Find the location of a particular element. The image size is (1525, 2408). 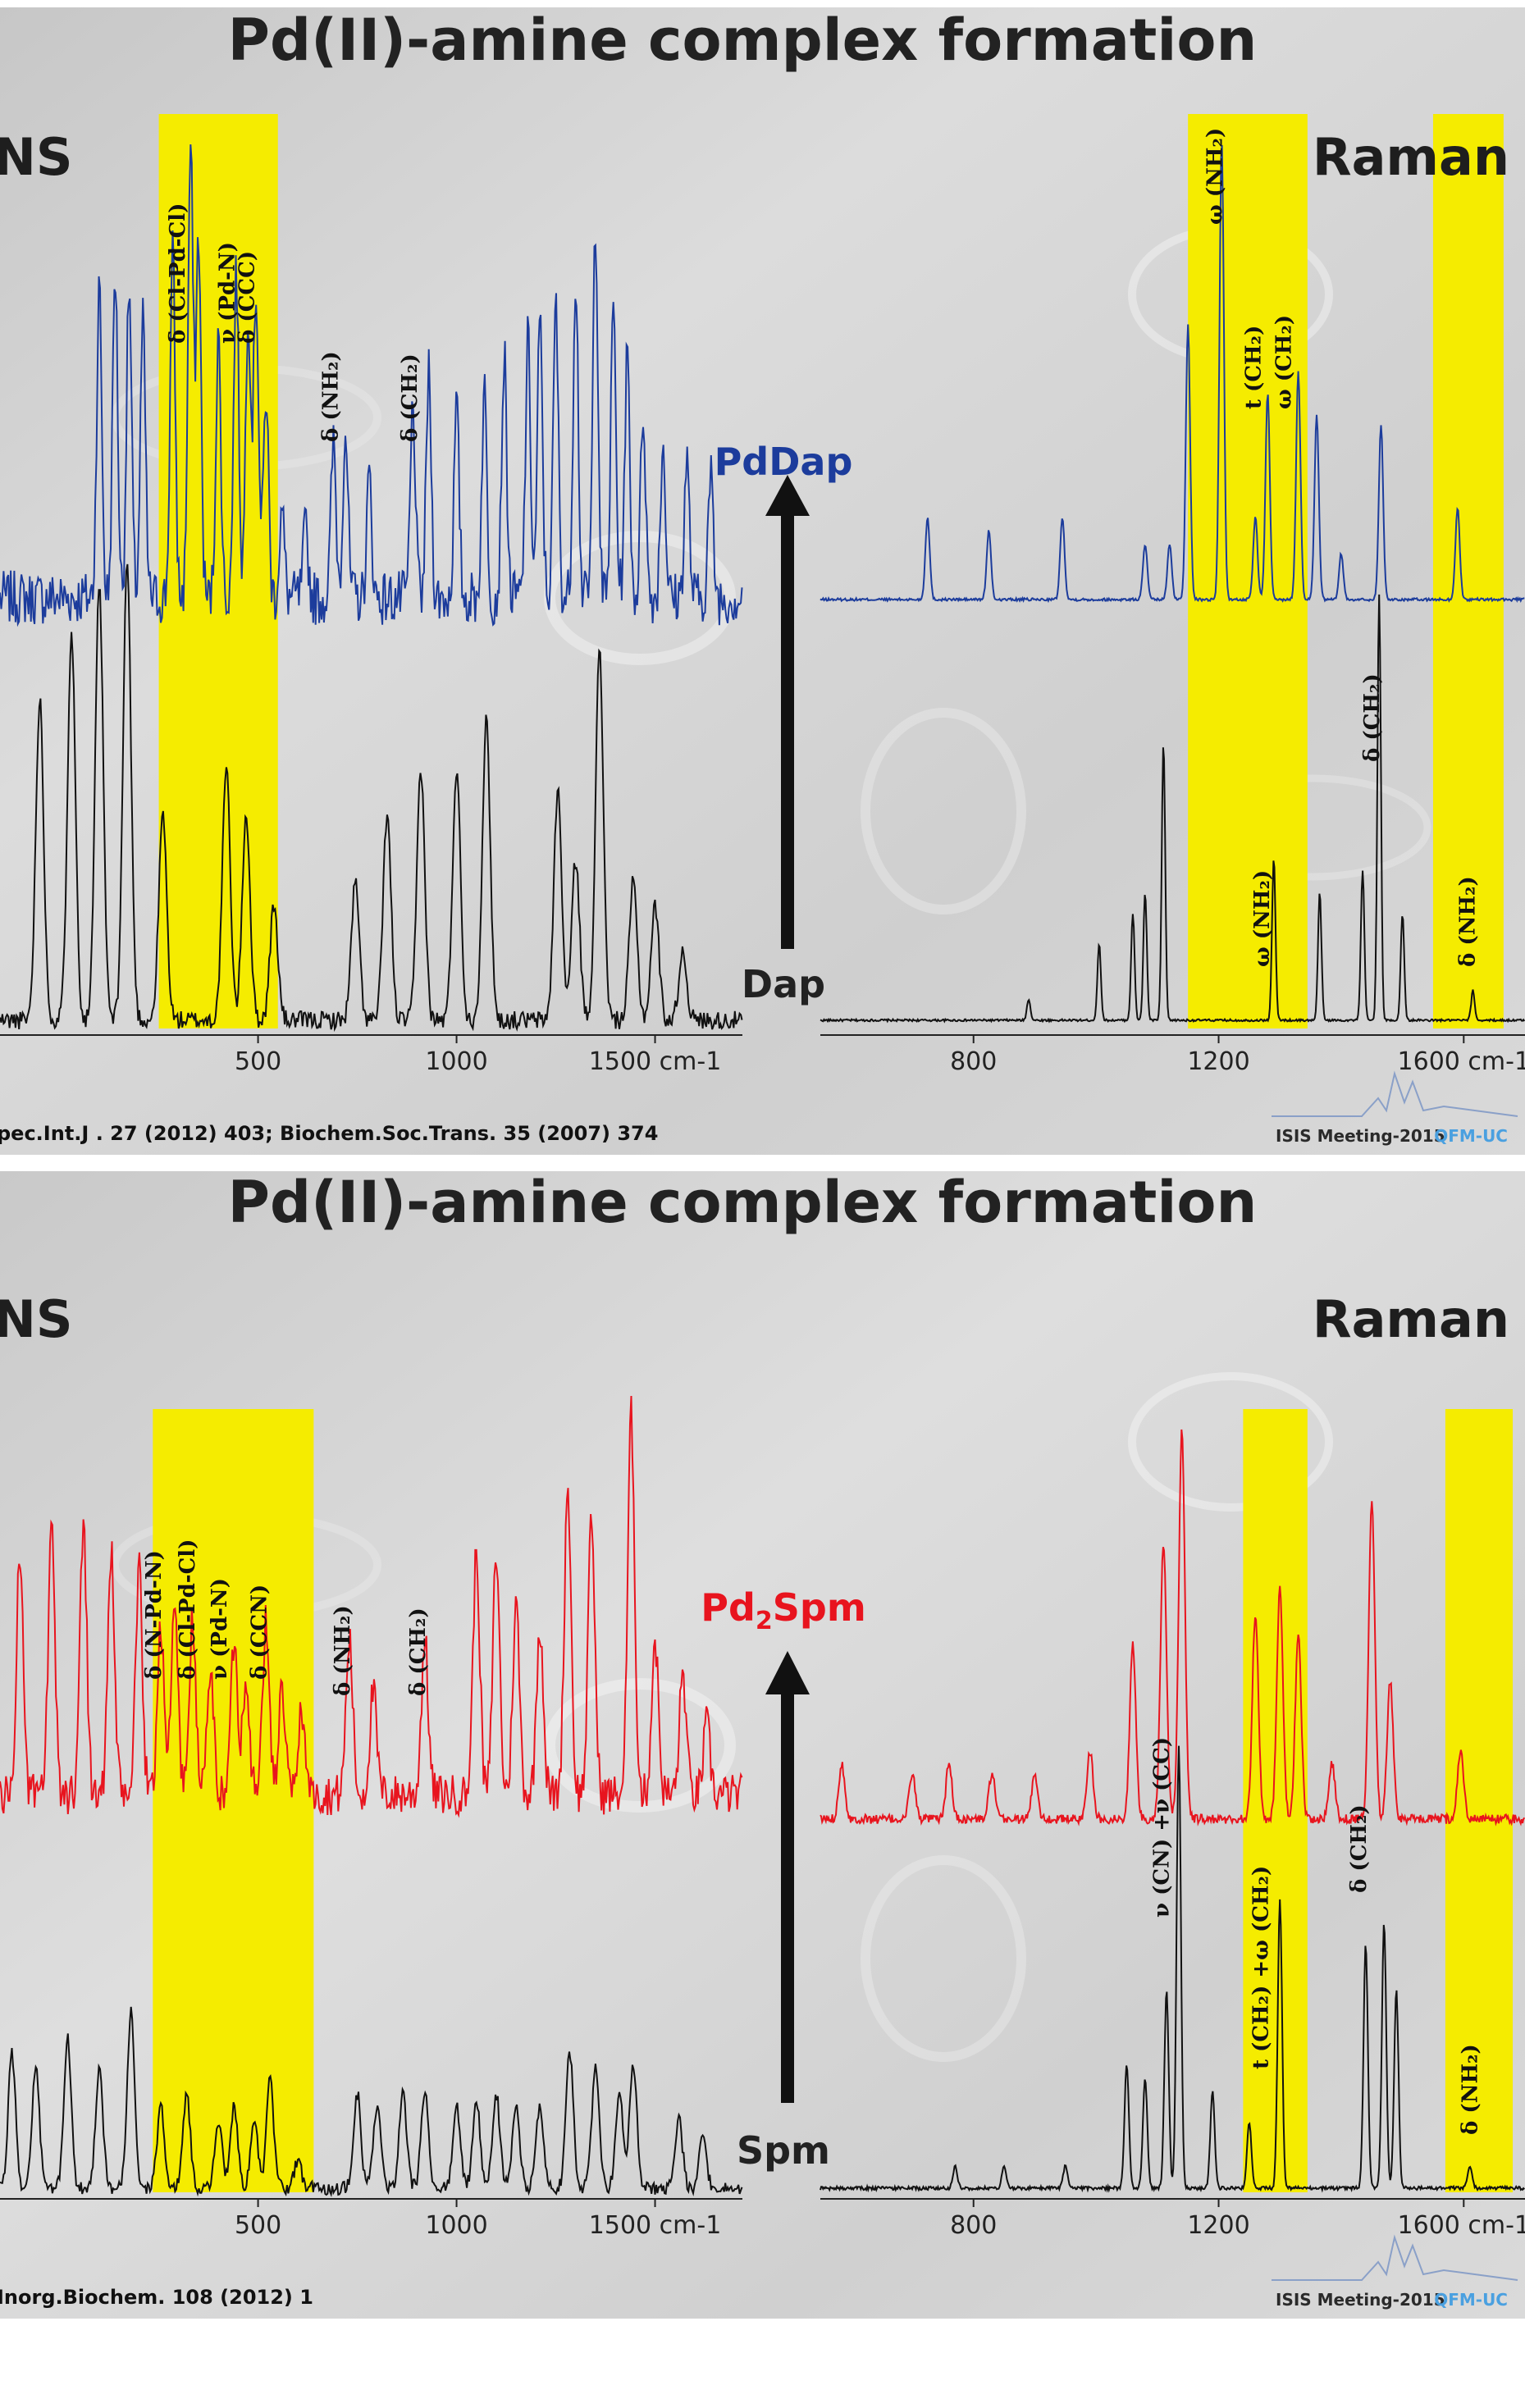

citation: Inorg.Biochem. 108 (2012) 1 is located at coordinates (156, 2298).